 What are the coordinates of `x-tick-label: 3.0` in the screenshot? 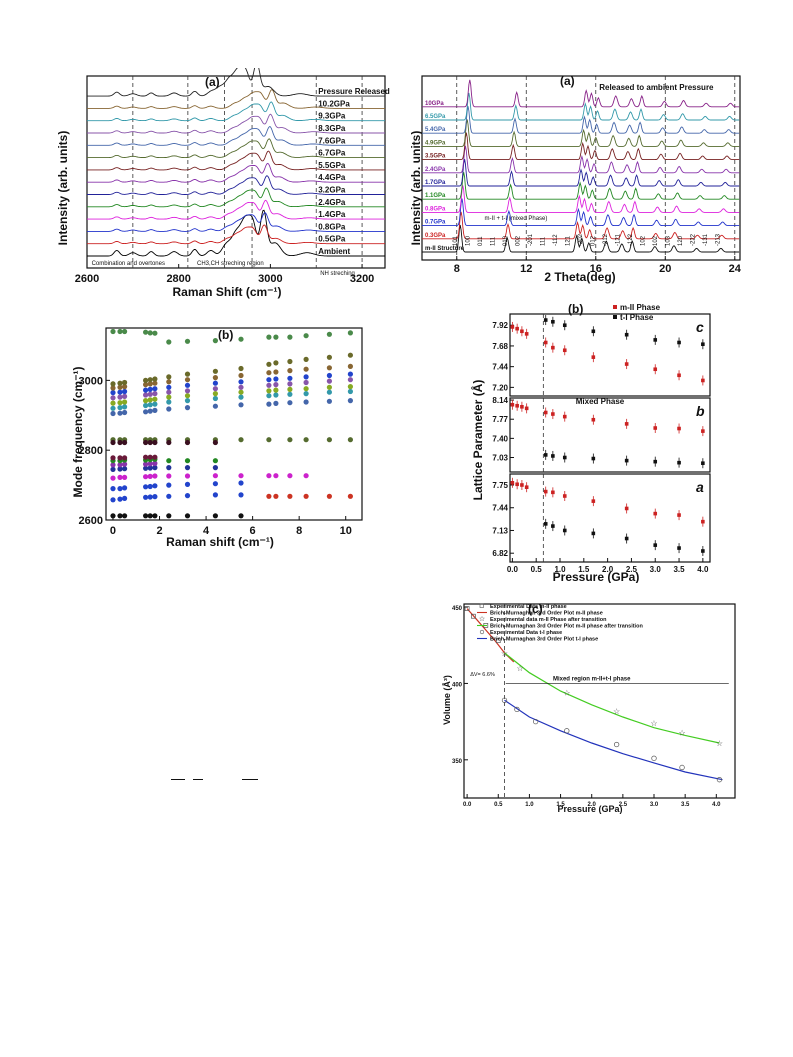 It's located at (656, 569).